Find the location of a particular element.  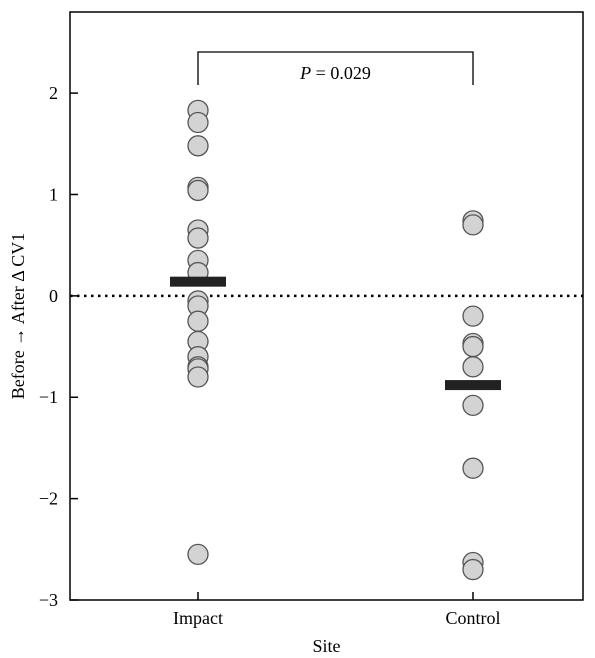

y-tick-label: −3 is located at coordinates (48, 600).